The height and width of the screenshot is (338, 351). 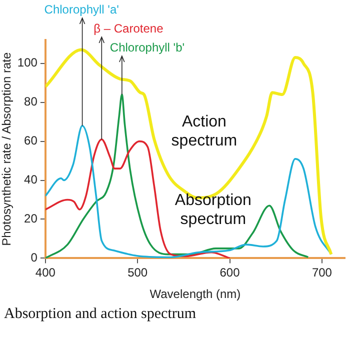 What do you see at coordinates (34, 257) in the screenshot?
I see `y-tick-label: 0` at bounding box center [34, 257].